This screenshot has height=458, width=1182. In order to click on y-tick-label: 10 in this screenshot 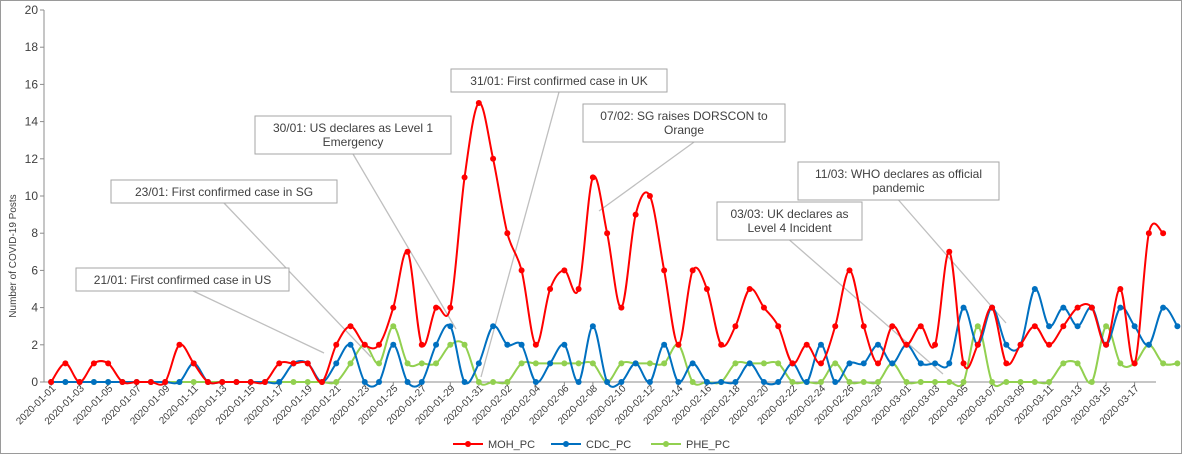, I will do `click(32, 196)`.